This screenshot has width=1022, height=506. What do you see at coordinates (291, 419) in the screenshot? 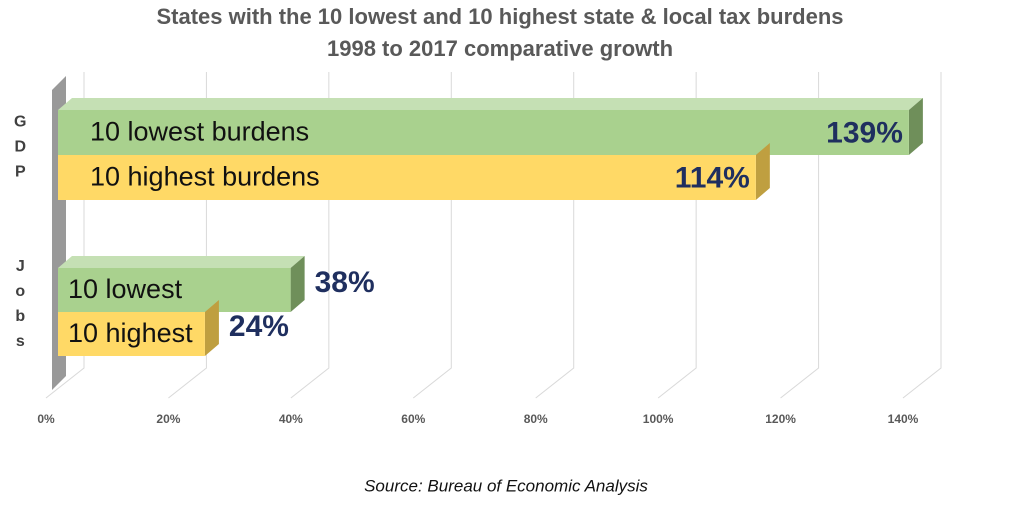
I see `x-tick-label: 40%` at bounding box center [291, 419].